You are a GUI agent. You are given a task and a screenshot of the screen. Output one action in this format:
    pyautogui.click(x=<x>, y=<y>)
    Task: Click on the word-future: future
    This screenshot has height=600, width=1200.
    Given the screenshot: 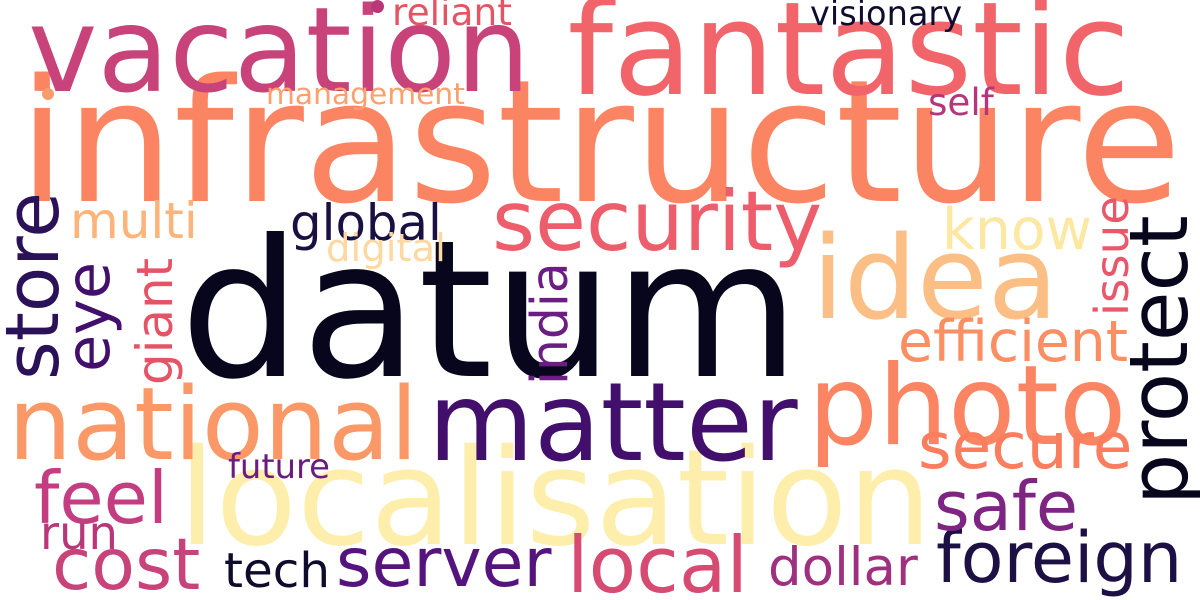 What is the action you would take?
    pyautogui.click(x=279, y=466)
    